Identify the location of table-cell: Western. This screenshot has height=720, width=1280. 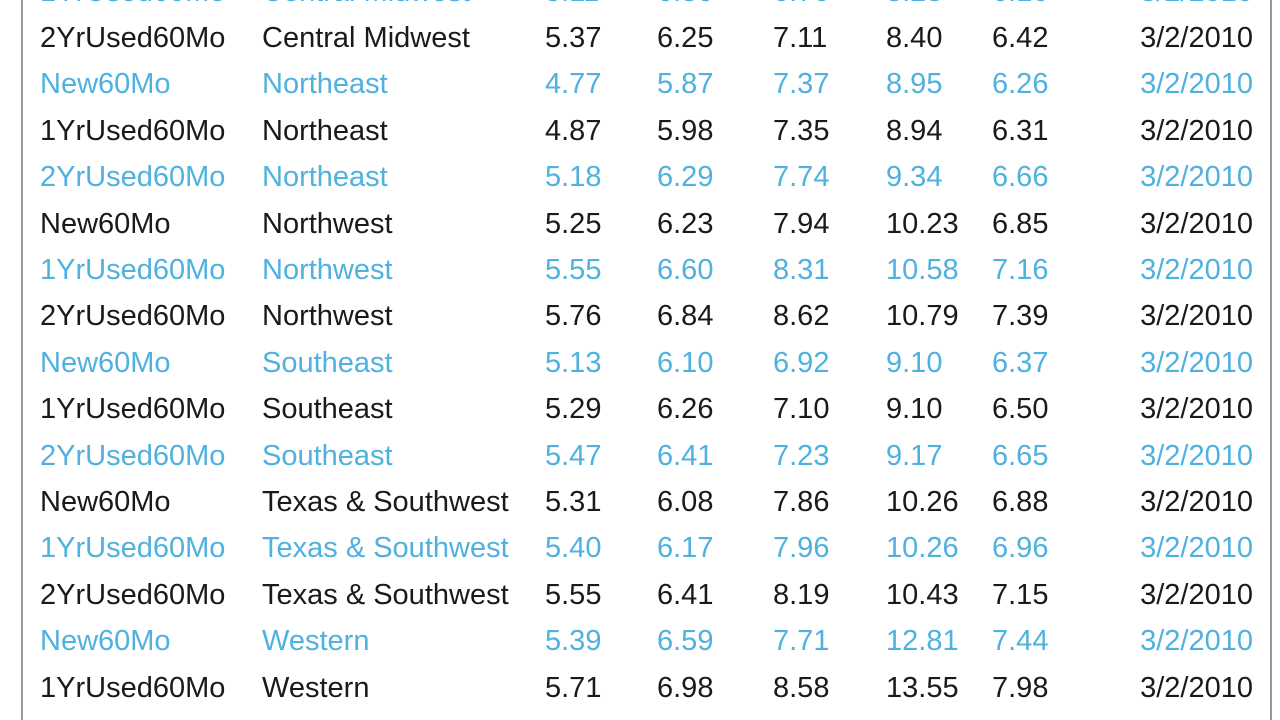
(316, 687).